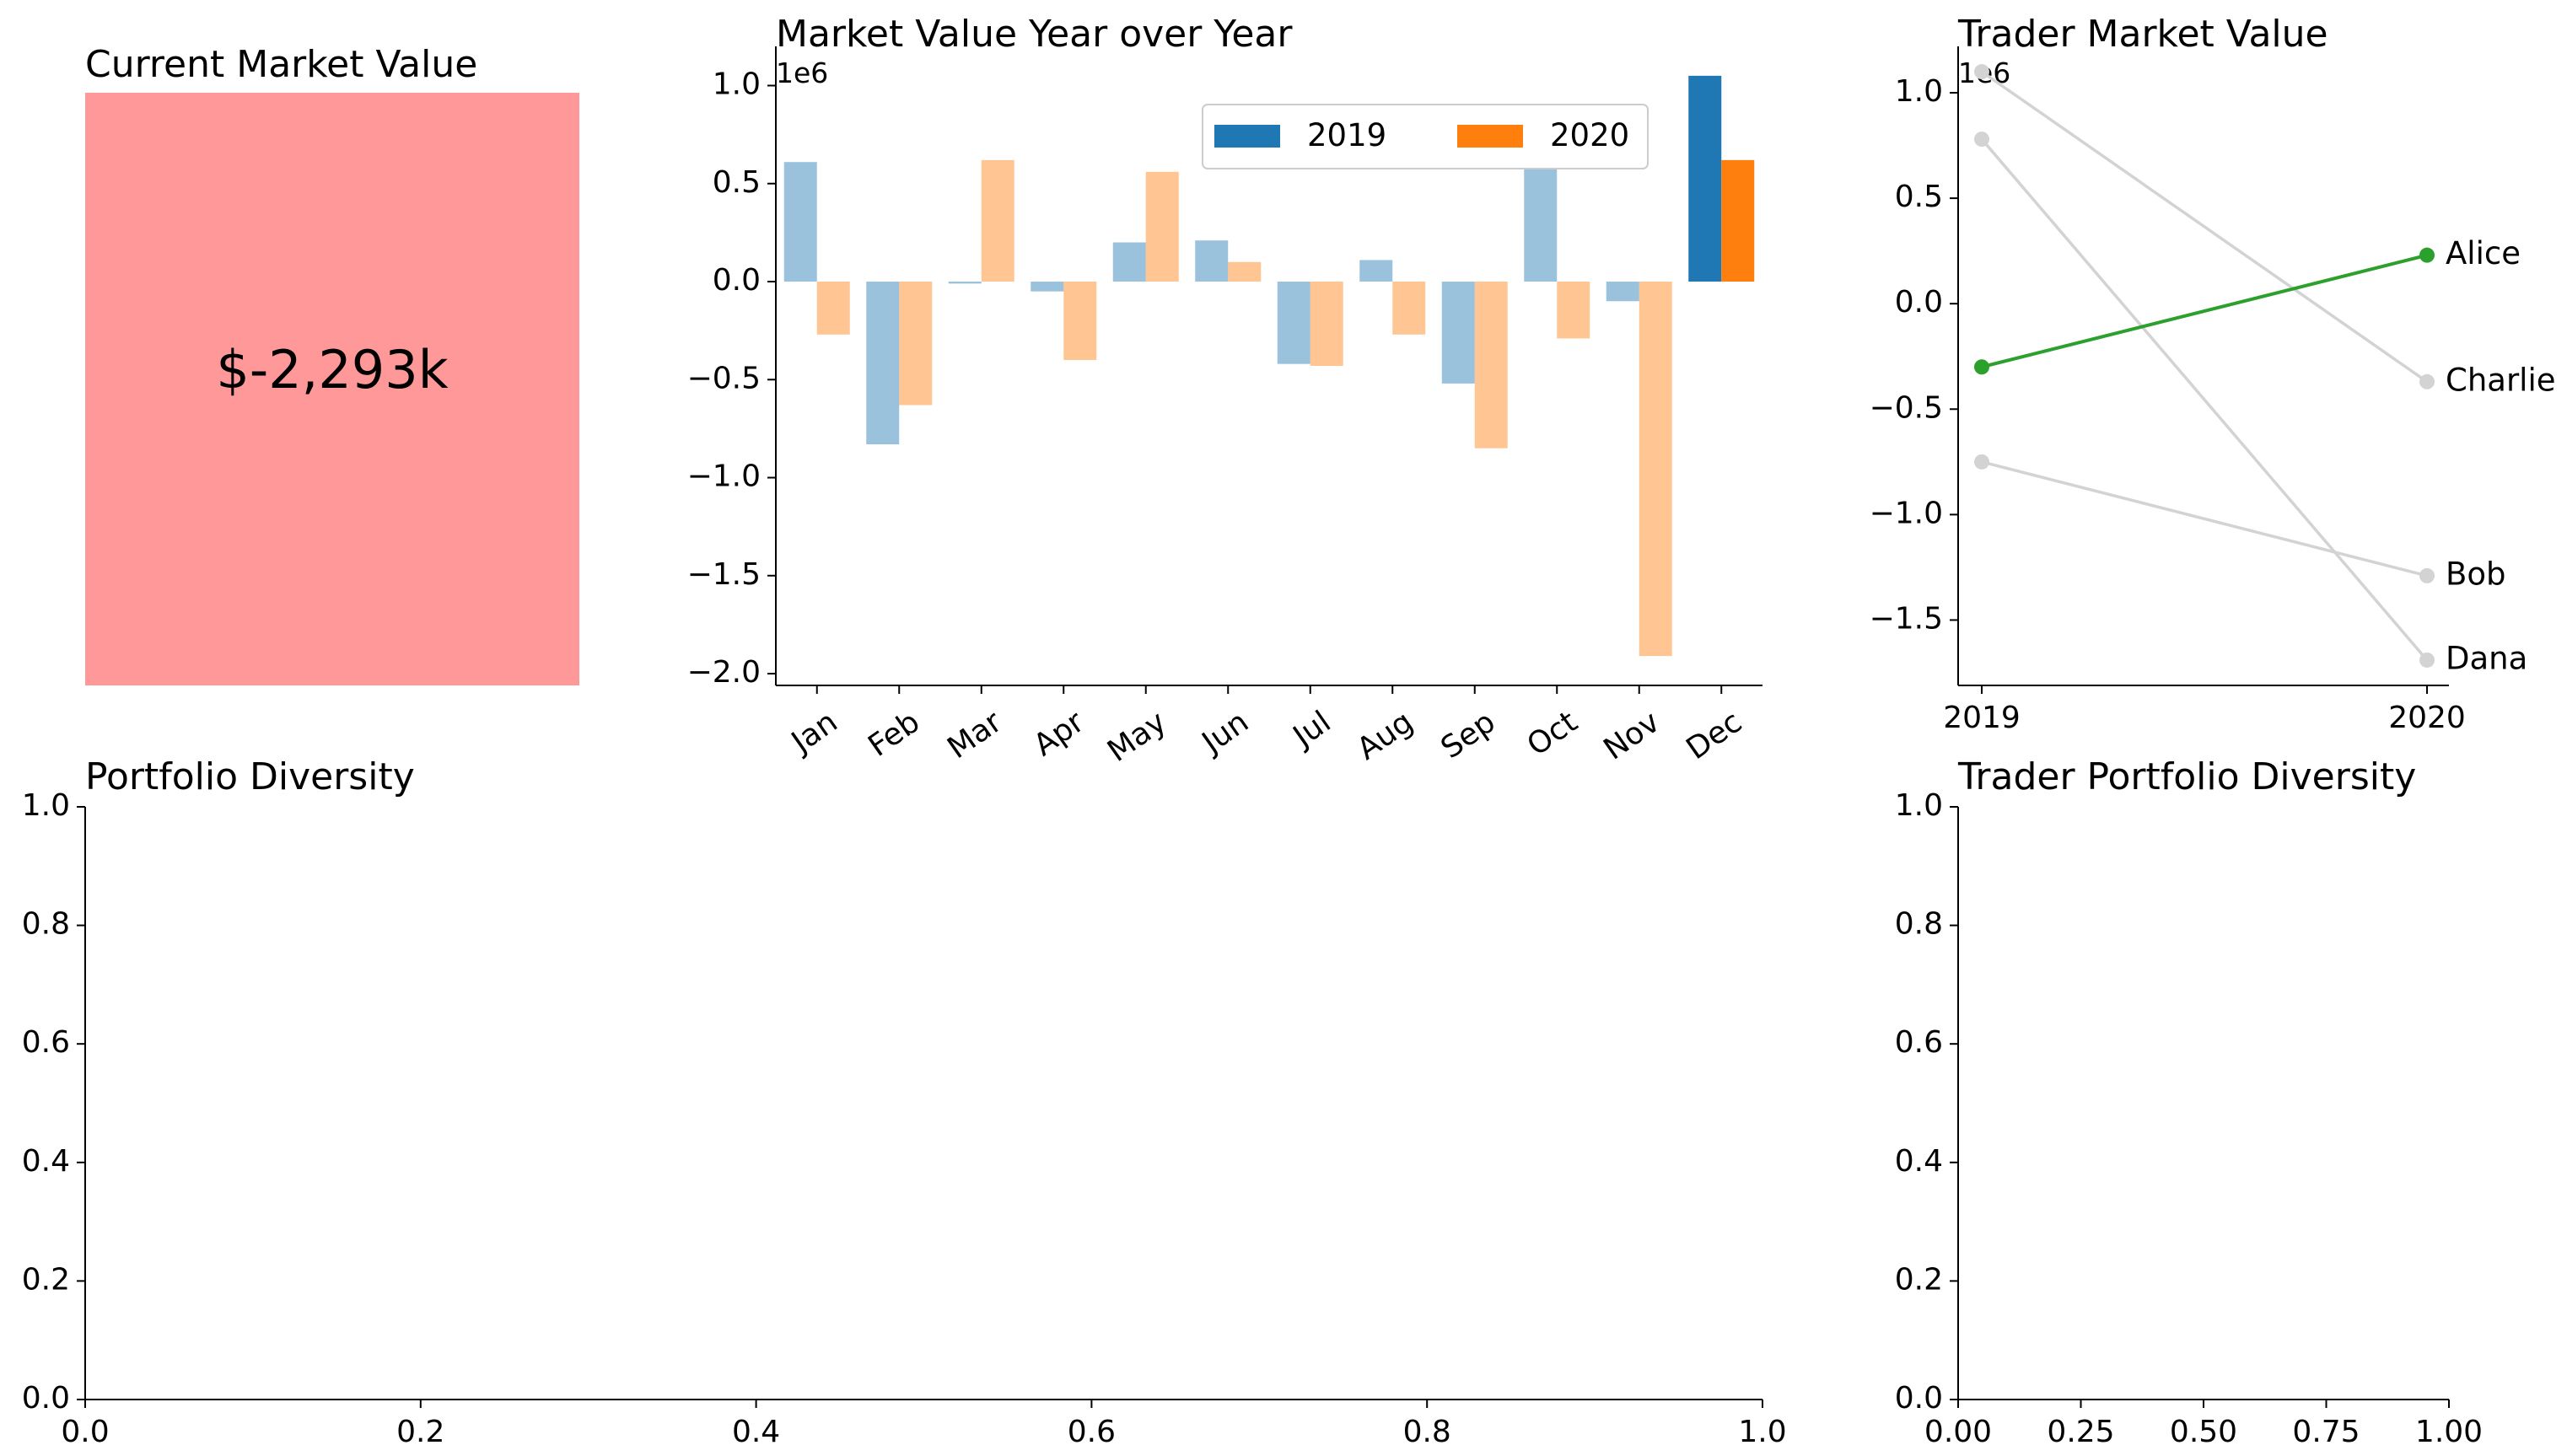 The width and height of the screenshot is (2567, 1456). Describe the element at coordinates (1059, 734) in the screenshot. I see `x-tick-label-apr: Apr` at that location.